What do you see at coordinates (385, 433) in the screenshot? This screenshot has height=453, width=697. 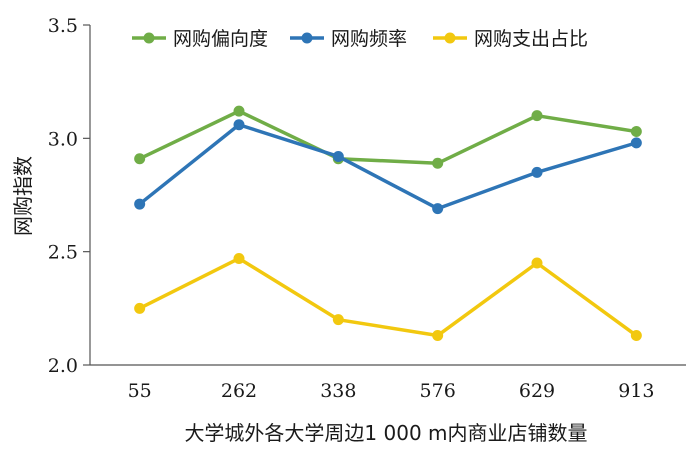 I see `x-axis-title: 大学城外各大学周边1 000 m内商业店铺数量` at bounding box center [385, 433].